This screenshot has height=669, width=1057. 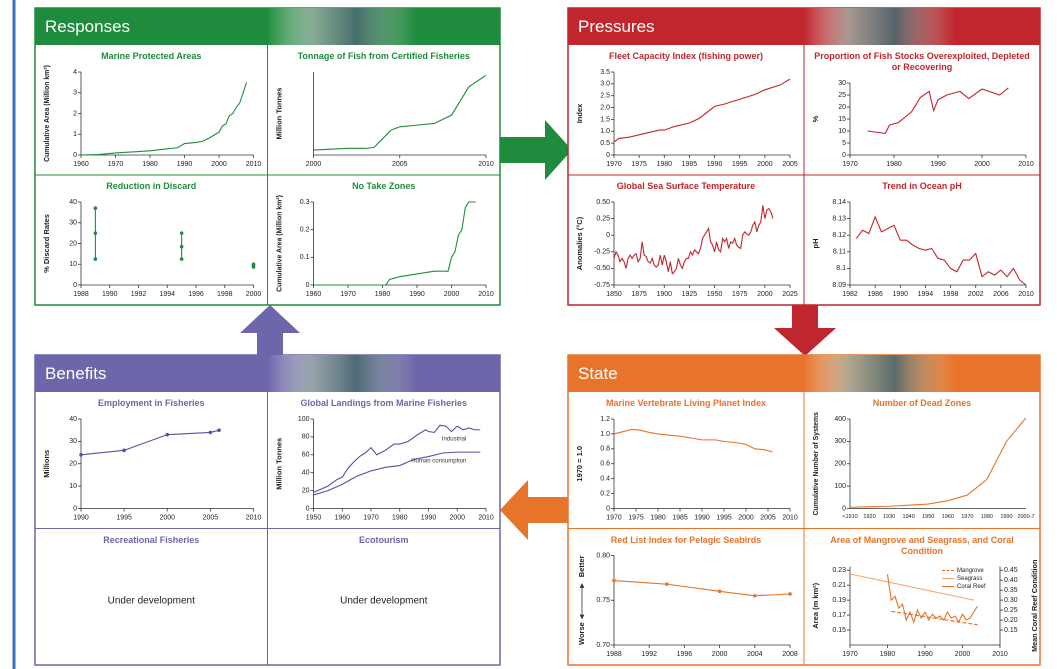 I want to click on y-tick-label: 0.8, so click(x=605, y=449).